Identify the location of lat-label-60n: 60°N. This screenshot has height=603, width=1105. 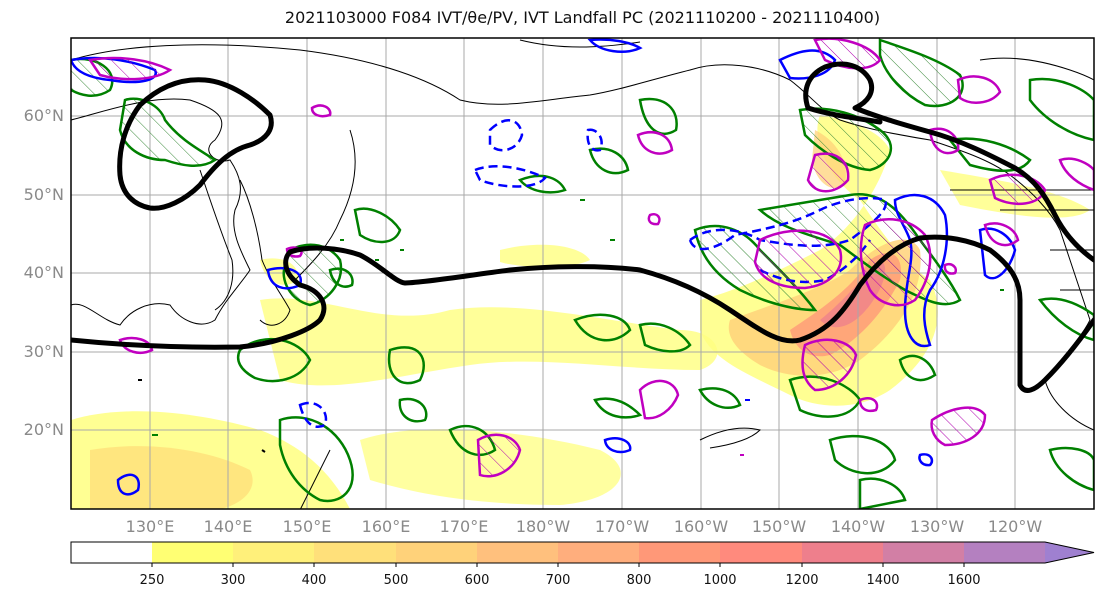
(43, 115).